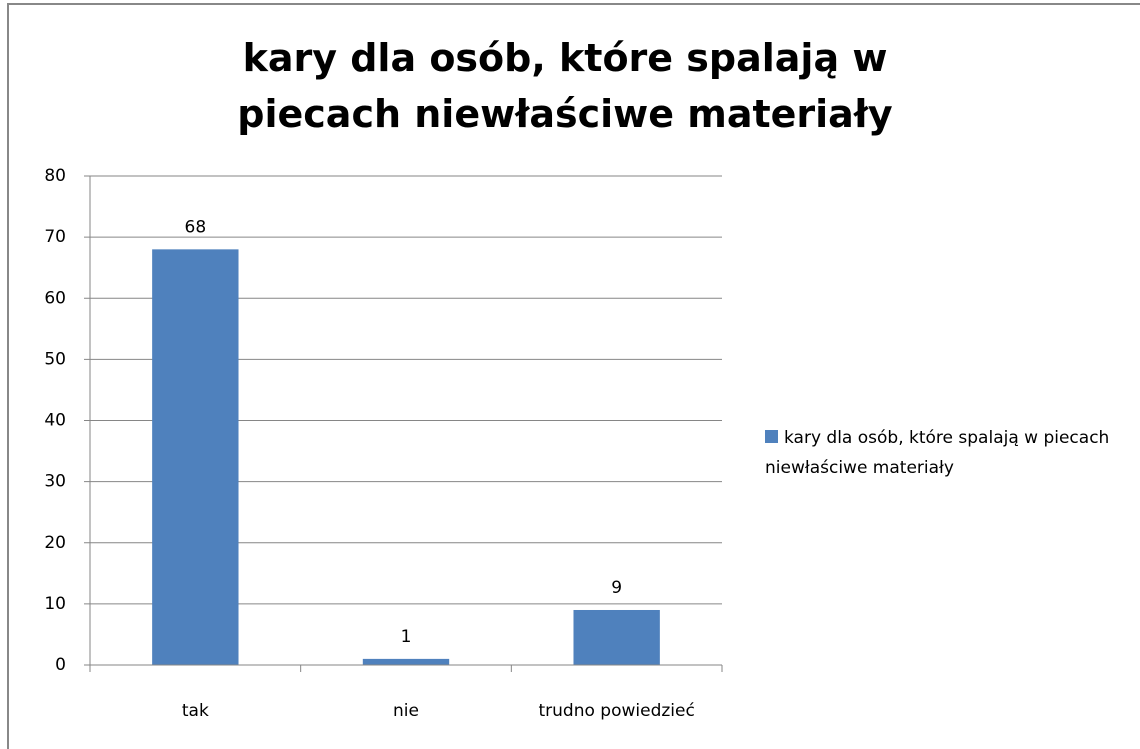 The height and width of the screenshot is (749, 1140). I want to click on data-label: 68, so click(196, 227).